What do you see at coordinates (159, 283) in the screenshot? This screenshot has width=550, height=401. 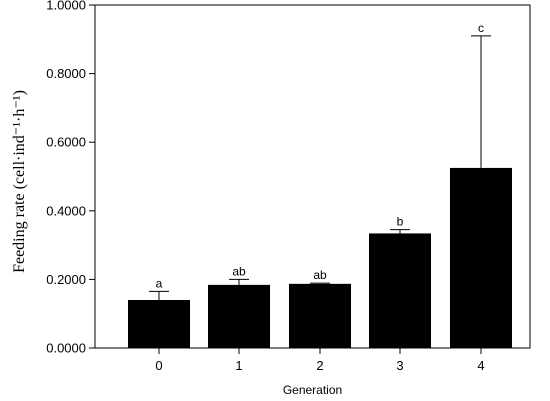 I see `significance-label: a` at bounding box center [159, 283].